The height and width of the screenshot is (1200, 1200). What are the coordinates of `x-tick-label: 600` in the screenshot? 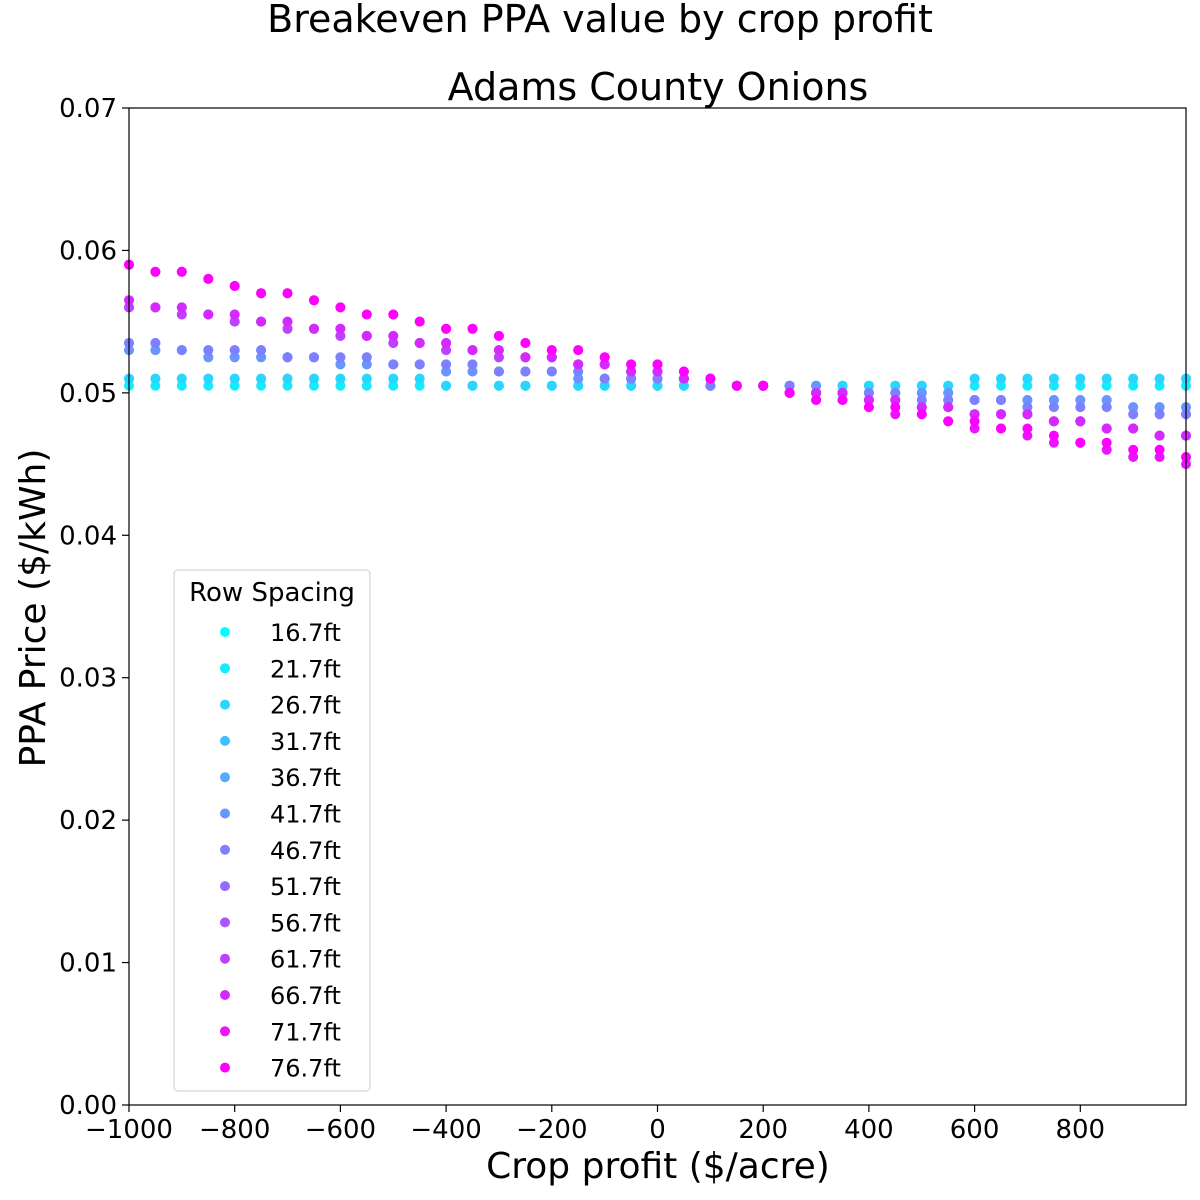 It's located at (975, 1130).